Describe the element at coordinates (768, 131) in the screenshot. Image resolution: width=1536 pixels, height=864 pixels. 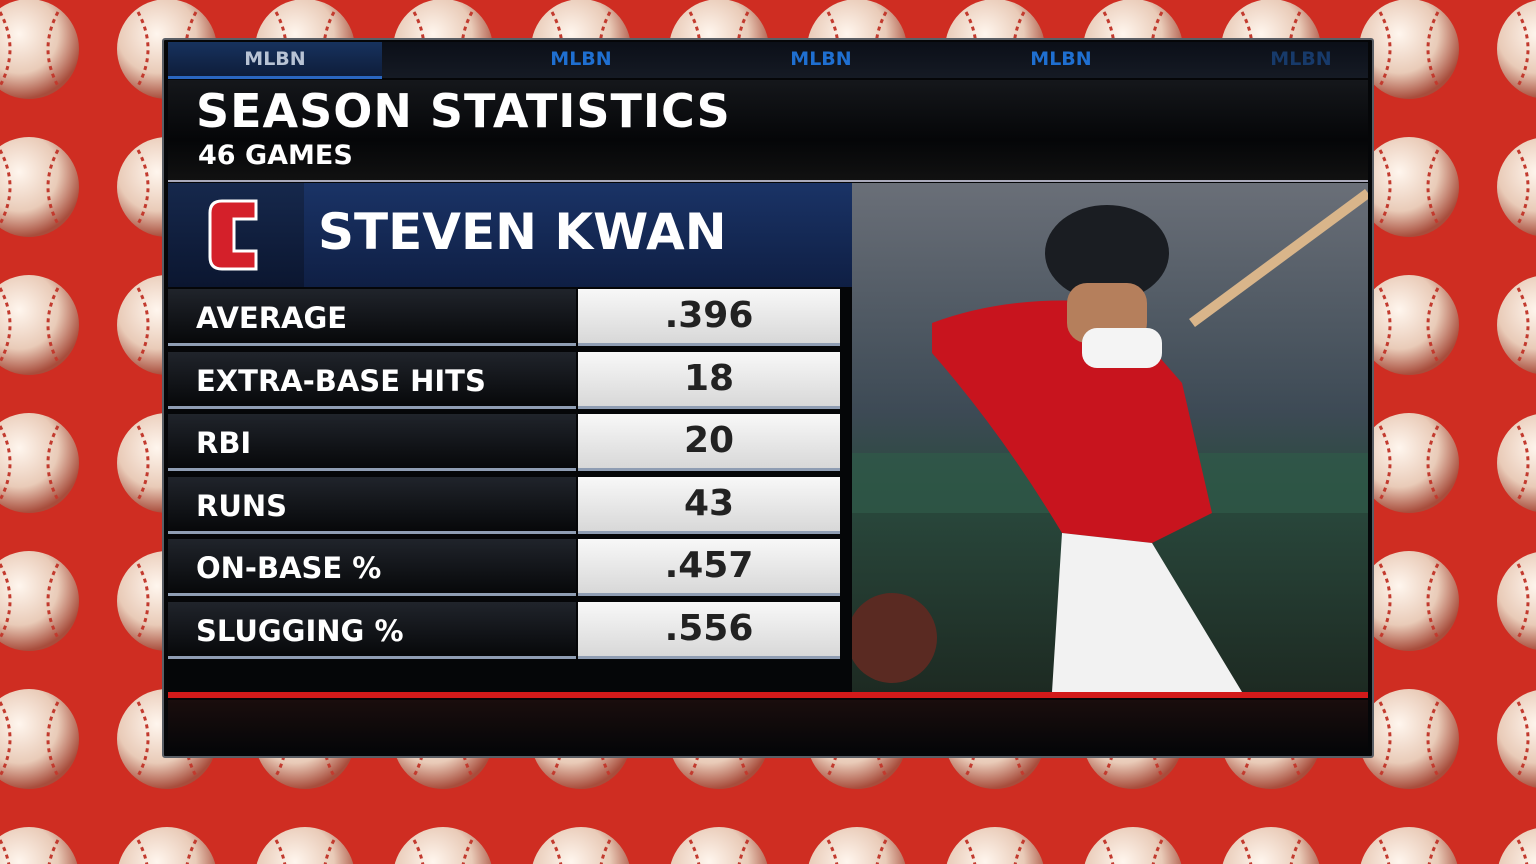
I see `title-box` at that location.